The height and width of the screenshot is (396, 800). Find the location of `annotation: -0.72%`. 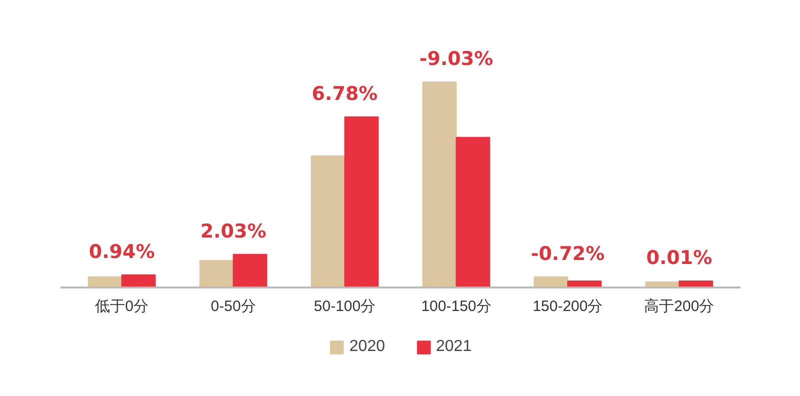

annotation: -0.72% is located at coordinates (567, 253).